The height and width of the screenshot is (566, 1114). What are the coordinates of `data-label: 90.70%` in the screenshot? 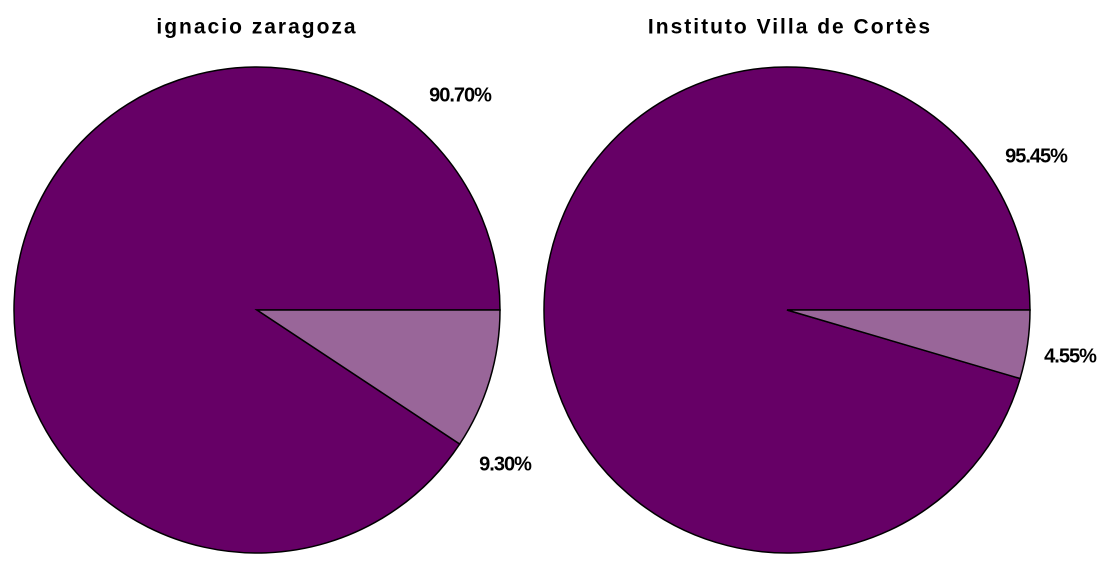 It's located at (460, 95).